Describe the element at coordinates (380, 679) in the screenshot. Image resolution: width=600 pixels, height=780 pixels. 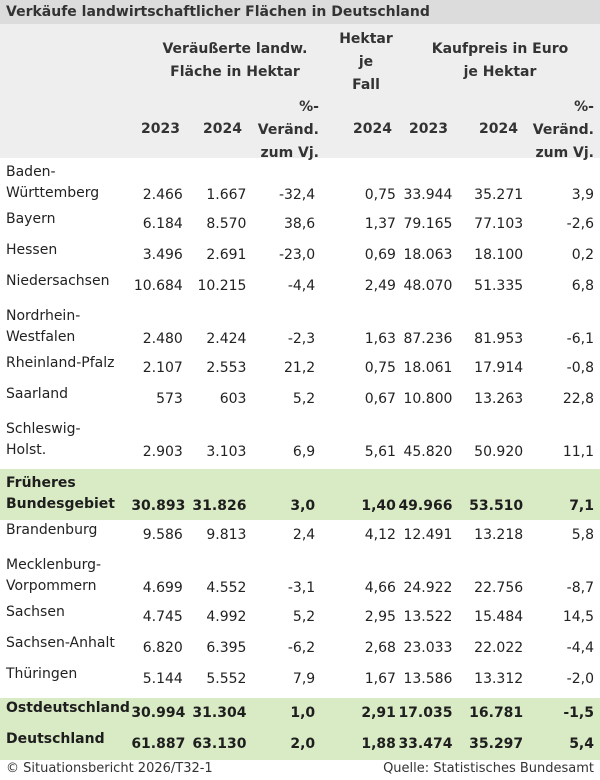
I see `cell-value: 1,67` at that location.